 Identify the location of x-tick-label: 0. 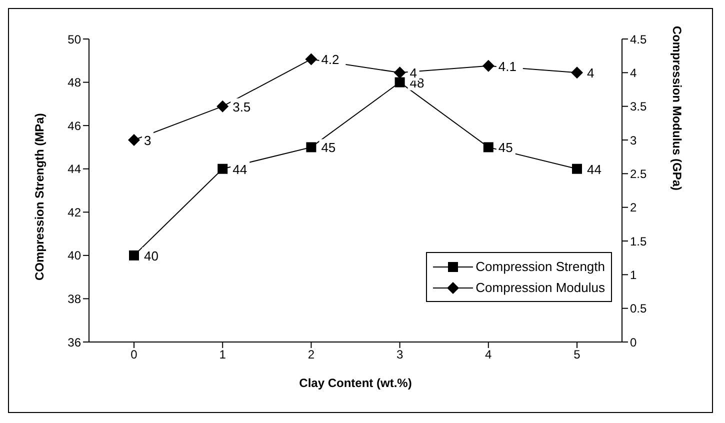
(134, 355).